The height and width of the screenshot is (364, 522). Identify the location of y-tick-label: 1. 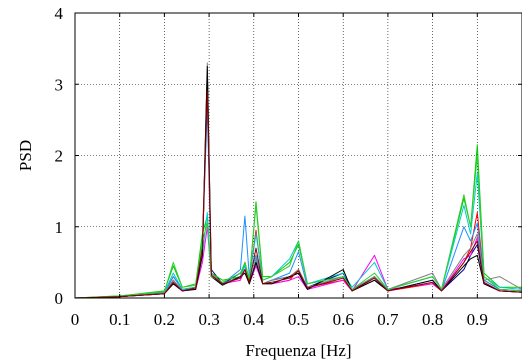
(59, 227).